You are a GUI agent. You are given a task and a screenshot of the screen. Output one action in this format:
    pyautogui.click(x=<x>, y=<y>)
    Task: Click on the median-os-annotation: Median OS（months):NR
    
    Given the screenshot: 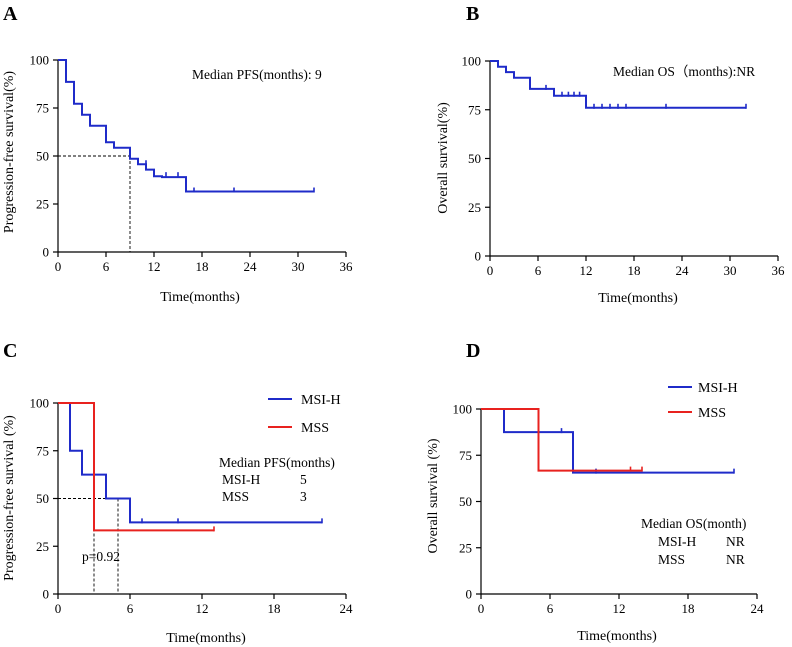 What is the action you would take?
    pyautogui.click(x=684, y=71)
    